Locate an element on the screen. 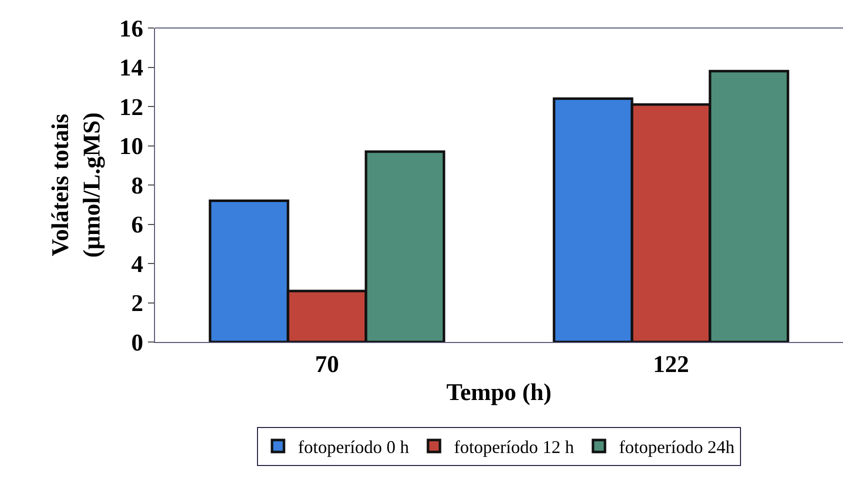  x-tick-label: 122 is located at coordinates (671, 365).